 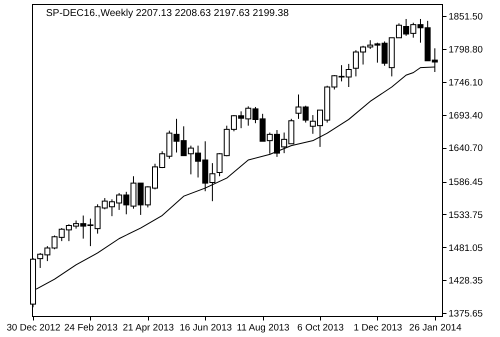 What do you see at coordinates (263, 328) in the screenshot?
I see `x-tick-label: 11 Aug 2013` at bounding box center [263, 328].